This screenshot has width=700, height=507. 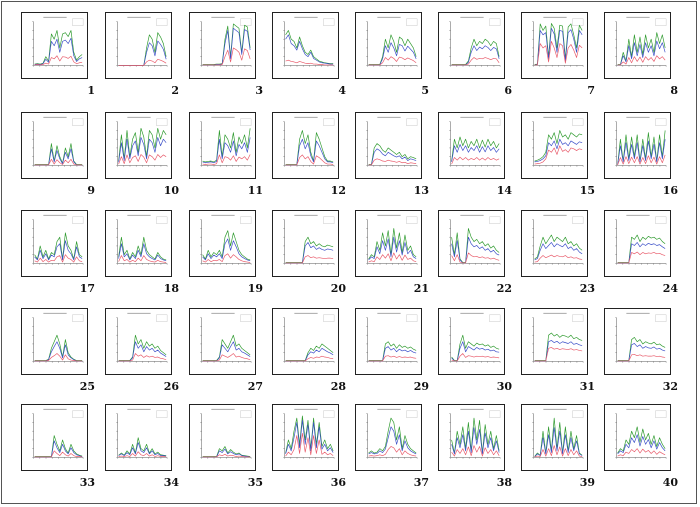 What do you see at coordinates (504, 386) in the screenshot?
I see `panel-number: 30` at bounding box center [504, 386].